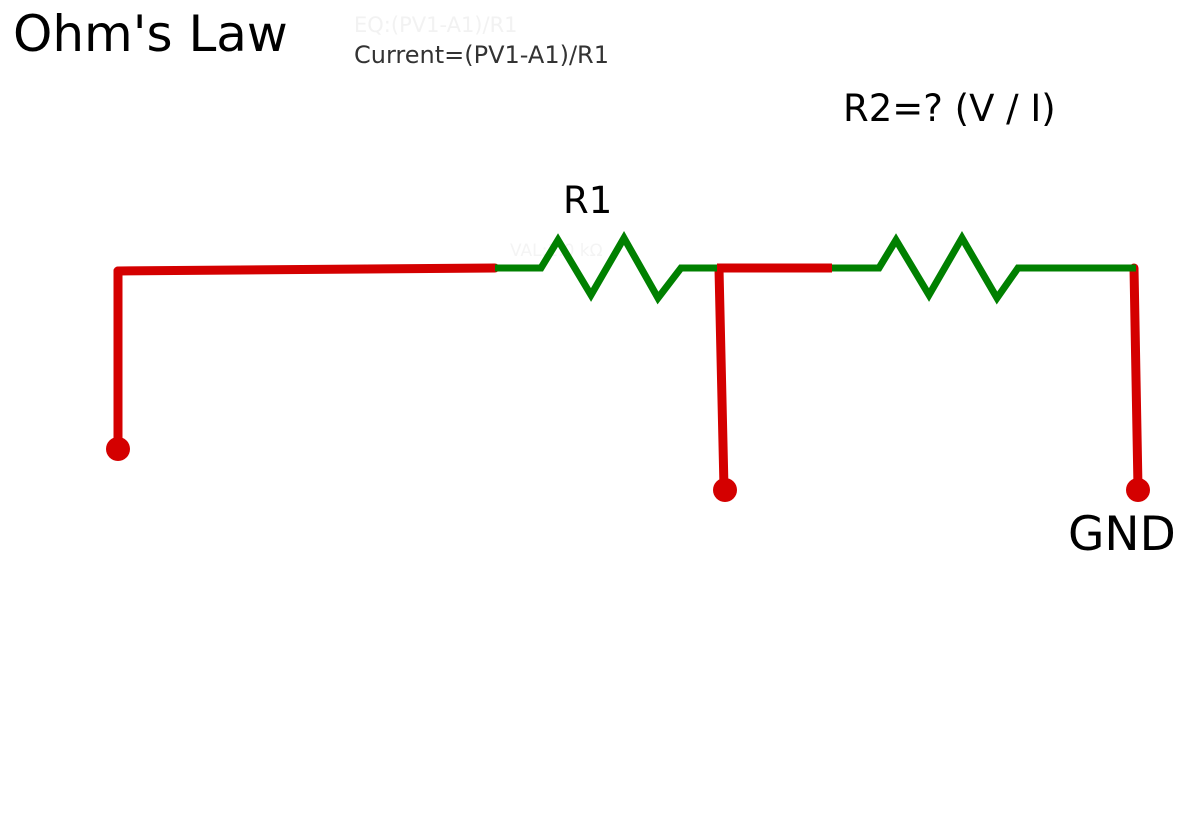 This screenshot has width=1200, height=837. I want to click on resistor-r1-icon, so click(606, 267).